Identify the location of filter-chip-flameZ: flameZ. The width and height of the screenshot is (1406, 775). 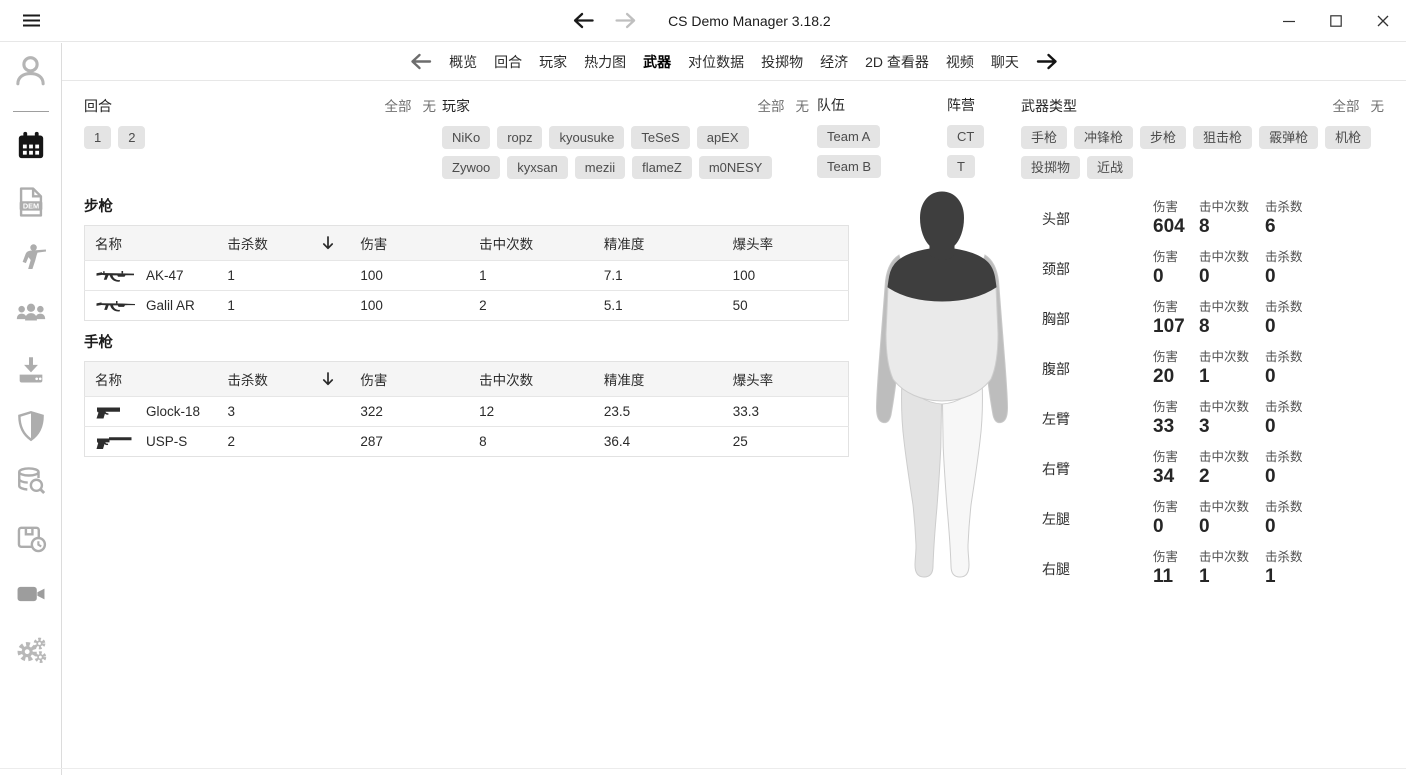
(662, 167).